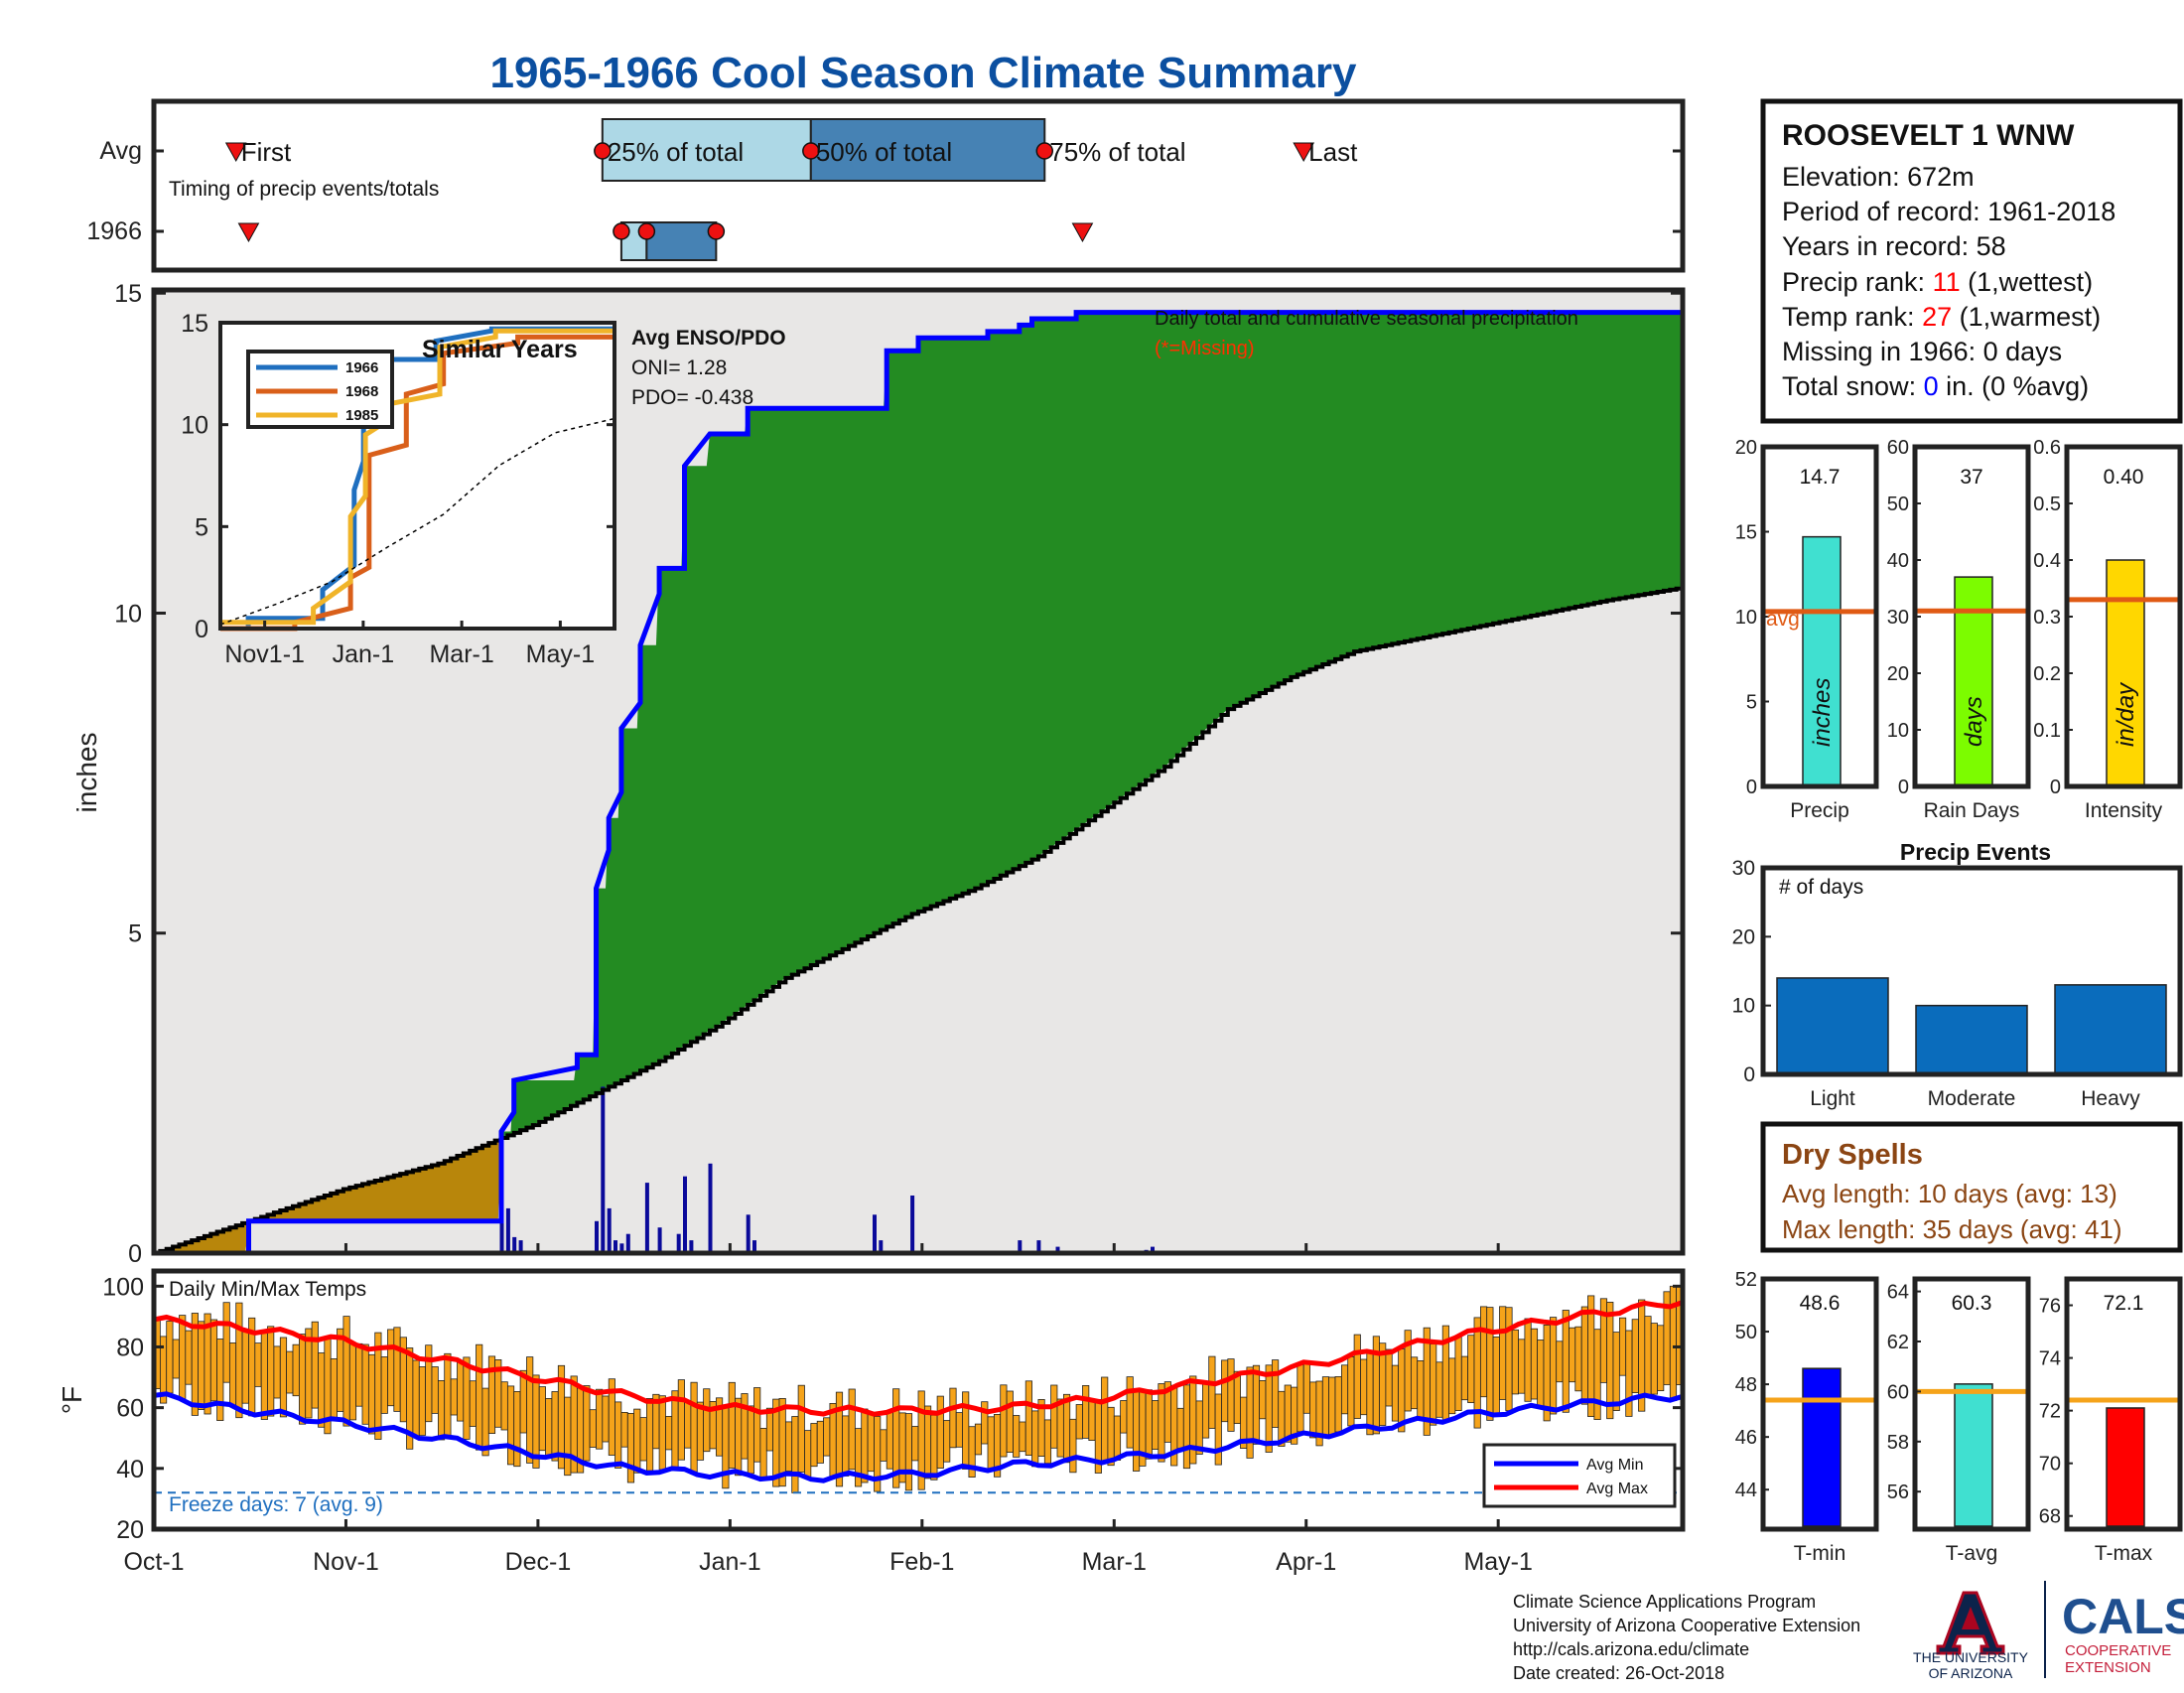 This screenshot has width=2184, height=1693. I want to click on avg-25-marker, so click(603, 151).